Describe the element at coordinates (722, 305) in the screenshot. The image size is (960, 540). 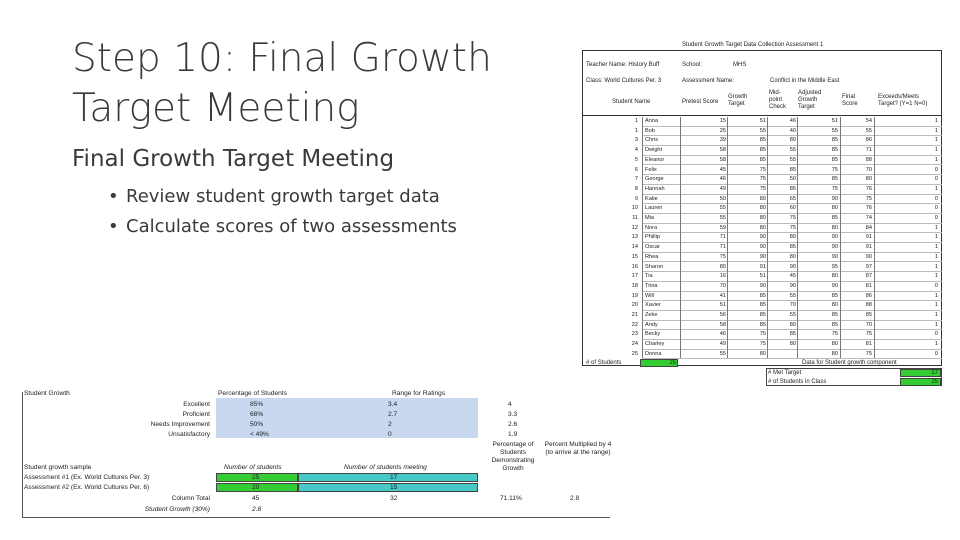
I see `row-pretest: 51` at that location.